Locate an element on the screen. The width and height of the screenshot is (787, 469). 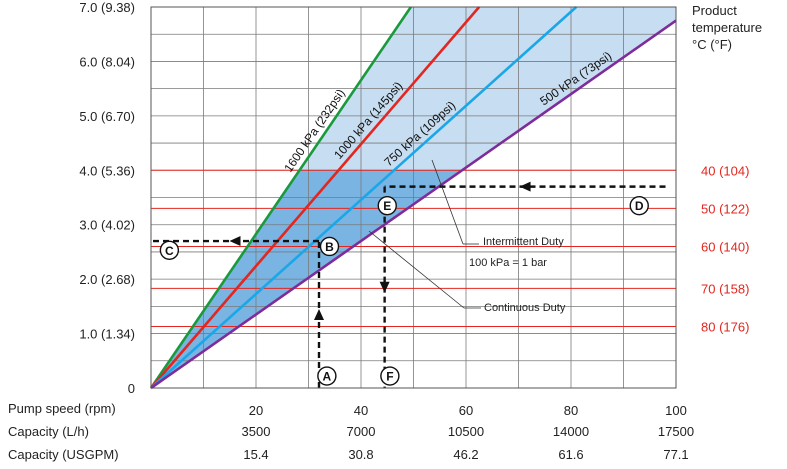
x-tick-label: 14000 is located at coordinates (571, 431).